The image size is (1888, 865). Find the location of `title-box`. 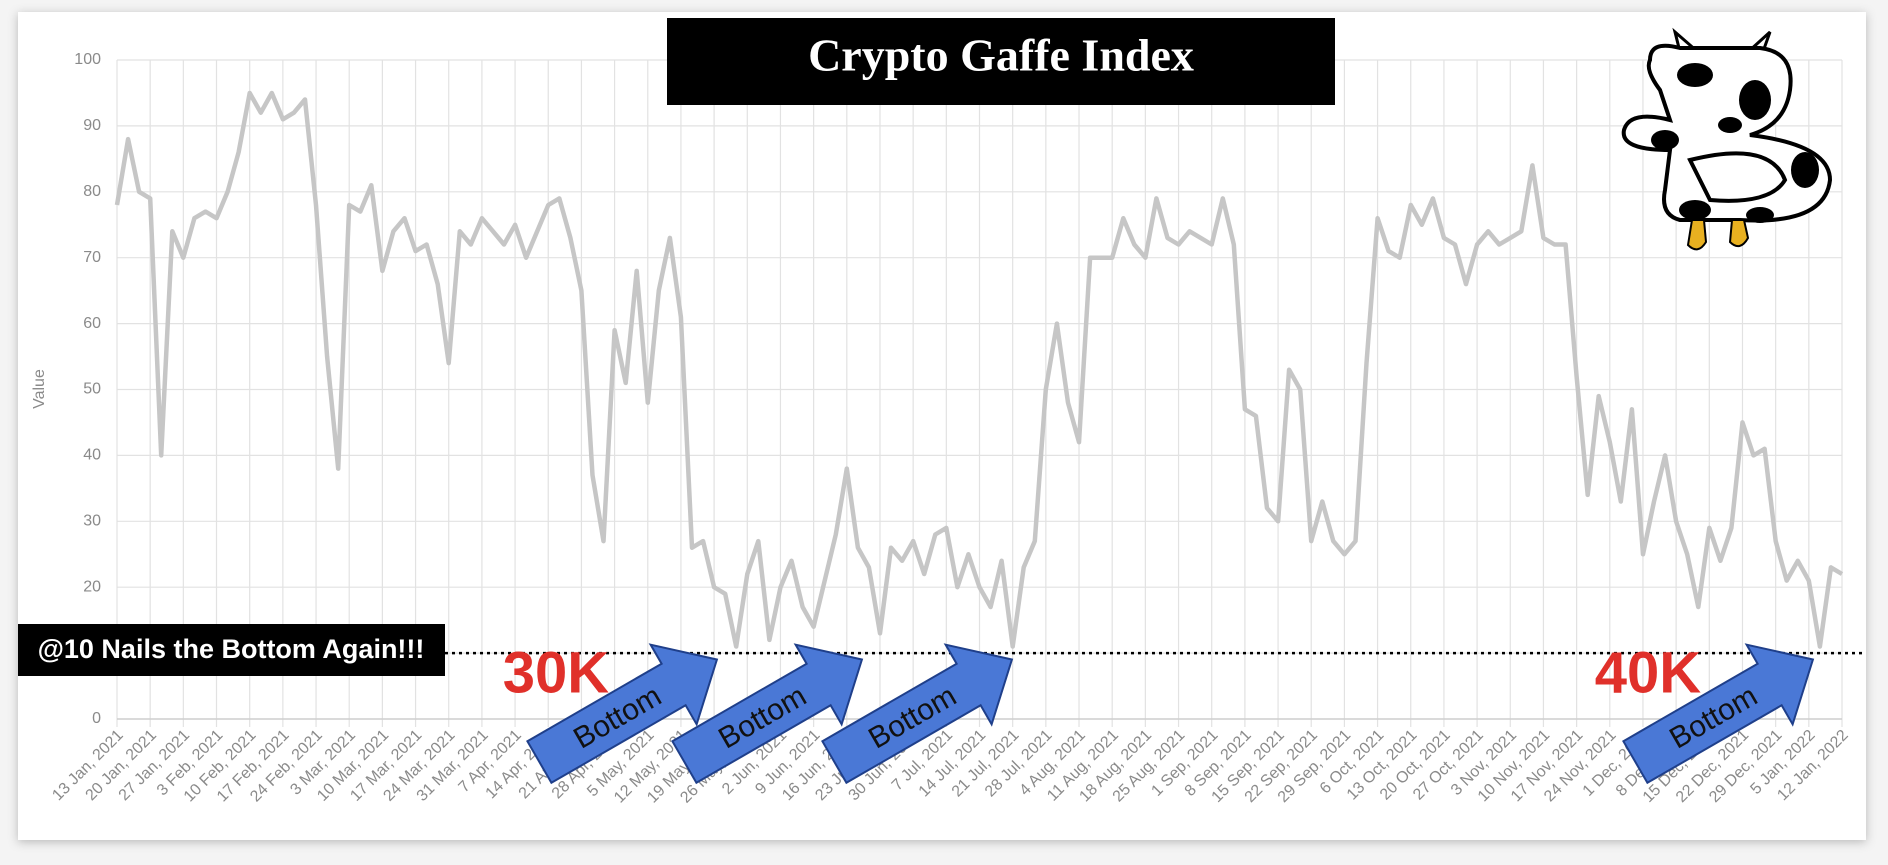

title-box is located at coordinates (1001, 61).